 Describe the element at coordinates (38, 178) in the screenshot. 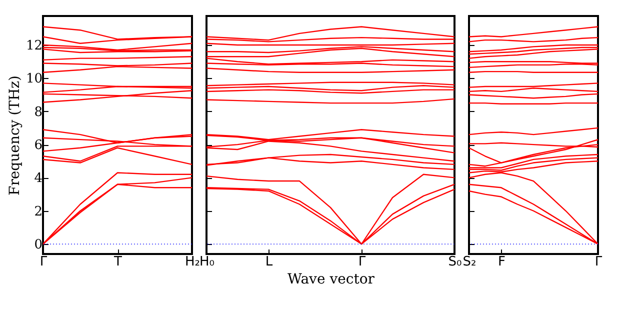

I see `y-tick-label: 4` at that location.